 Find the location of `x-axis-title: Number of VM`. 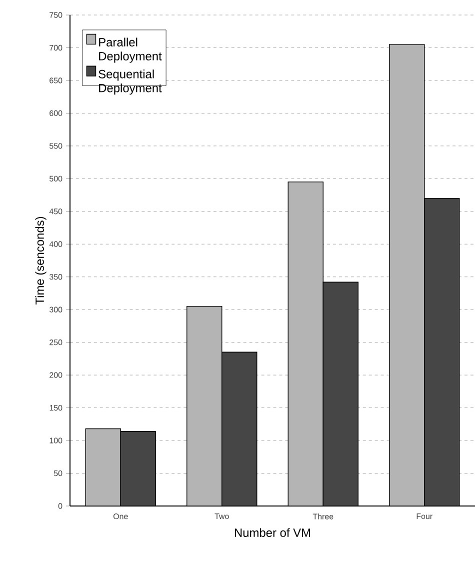

x-axis-title: Number of VM is located at coordinates (272, 532).